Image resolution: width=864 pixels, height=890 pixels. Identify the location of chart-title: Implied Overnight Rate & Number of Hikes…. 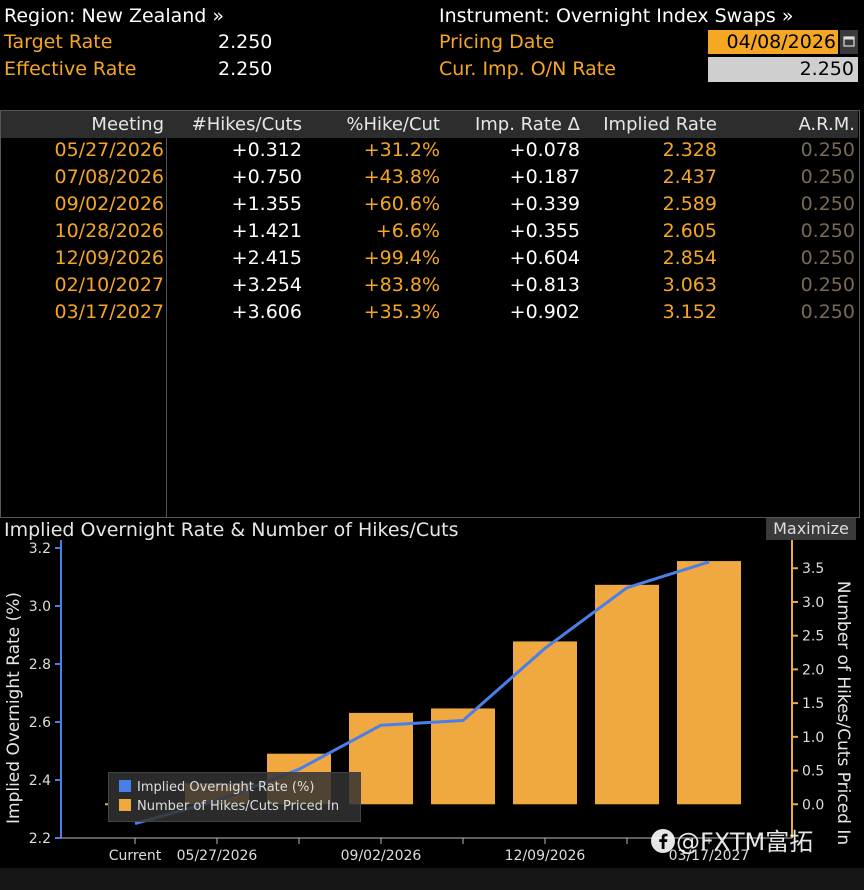
(231, 530).